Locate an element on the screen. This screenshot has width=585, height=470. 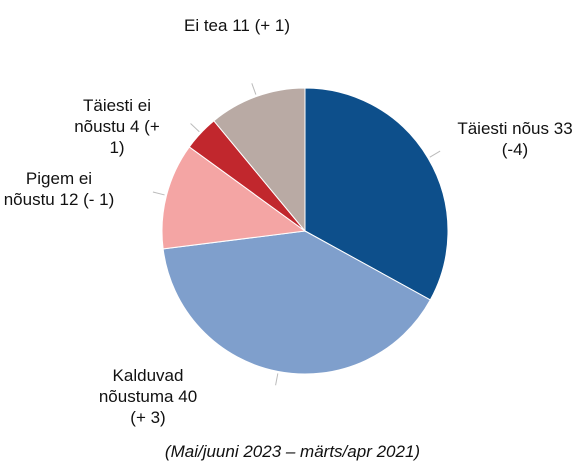
value-label: 4 (+ 1) is located at coordinates (134, 137).